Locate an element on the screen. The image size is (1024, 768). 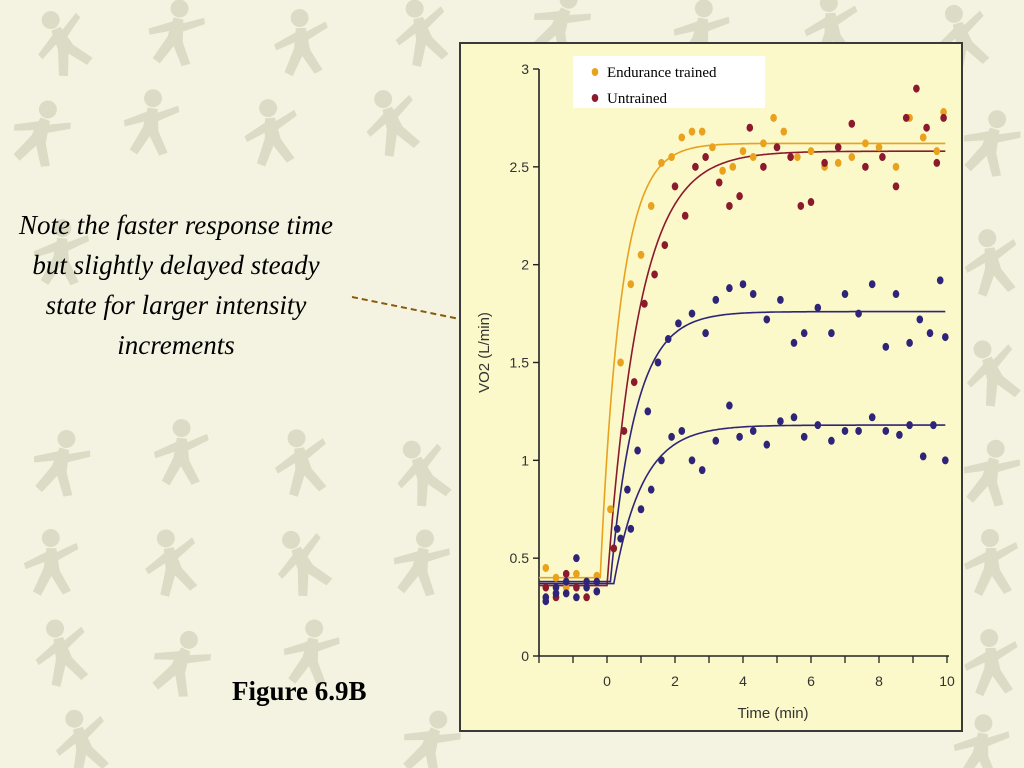
x-tick-label: 4 is located at coordinates (743, 681).